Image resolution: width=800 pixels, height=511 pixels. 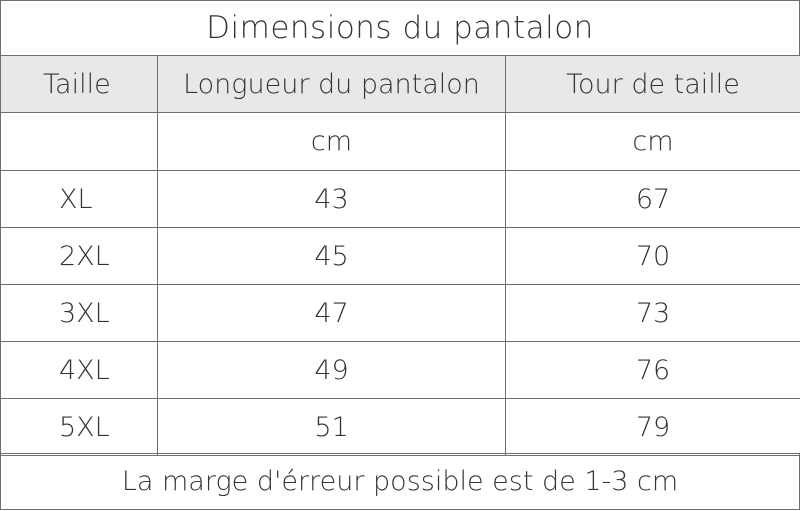 I want to click on length-cell: 51, so click(x=331, y=427).